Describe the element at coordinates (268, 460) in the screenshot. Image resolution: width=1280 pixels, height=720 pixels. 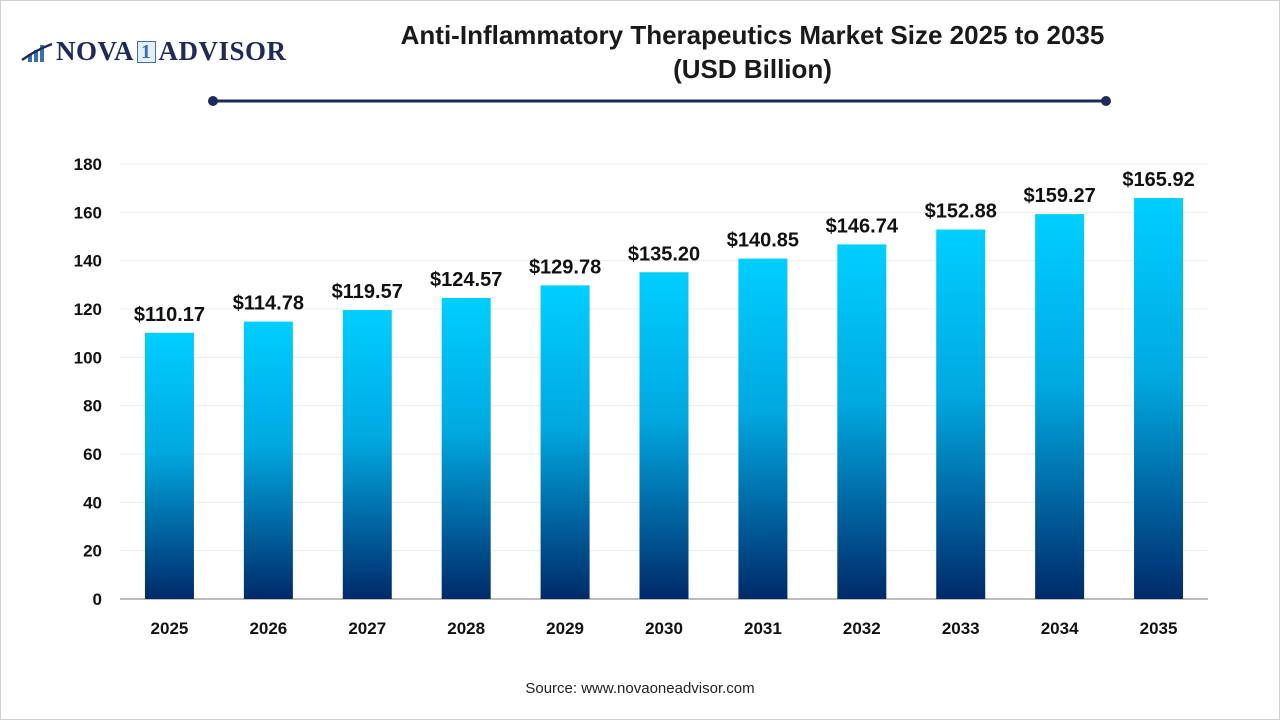
I see `bar-2026` at that location.